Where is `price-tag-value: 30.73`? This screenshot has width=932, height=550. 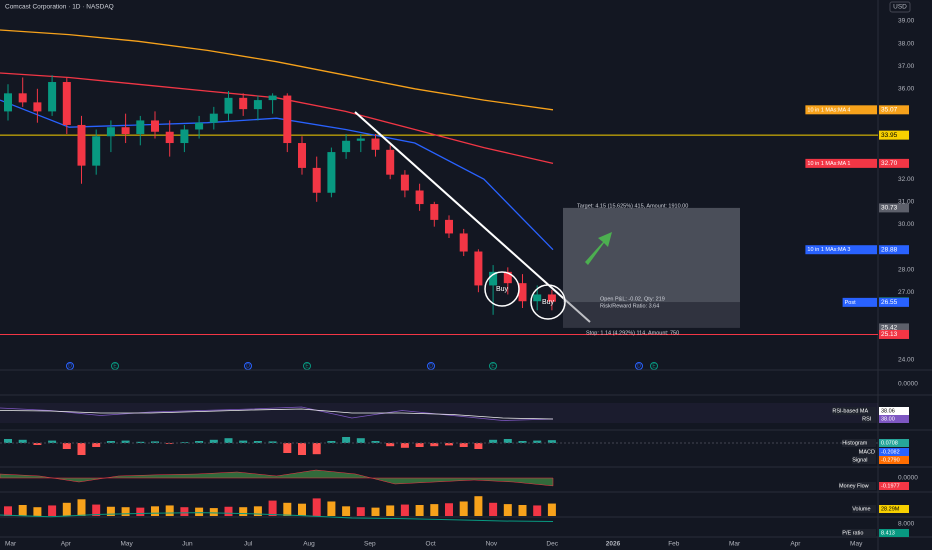 price-tag-value: 30.73 is located at coordinates (889, 208).